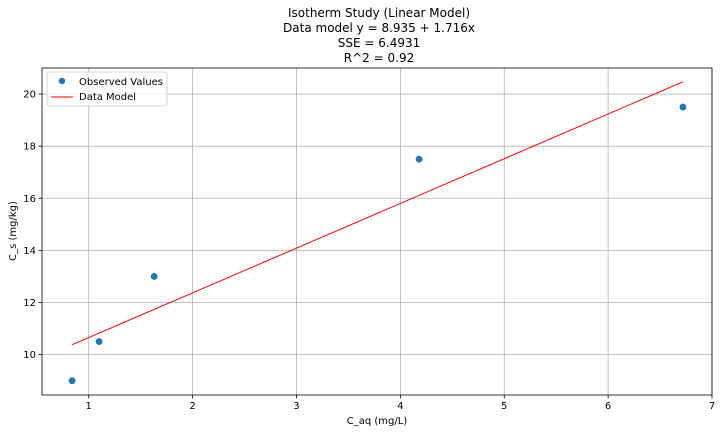  Describe the element at coordinates (379, 43) in the screenshot. I see `chart-title-line-3: SSE = 6.4931` at that location.